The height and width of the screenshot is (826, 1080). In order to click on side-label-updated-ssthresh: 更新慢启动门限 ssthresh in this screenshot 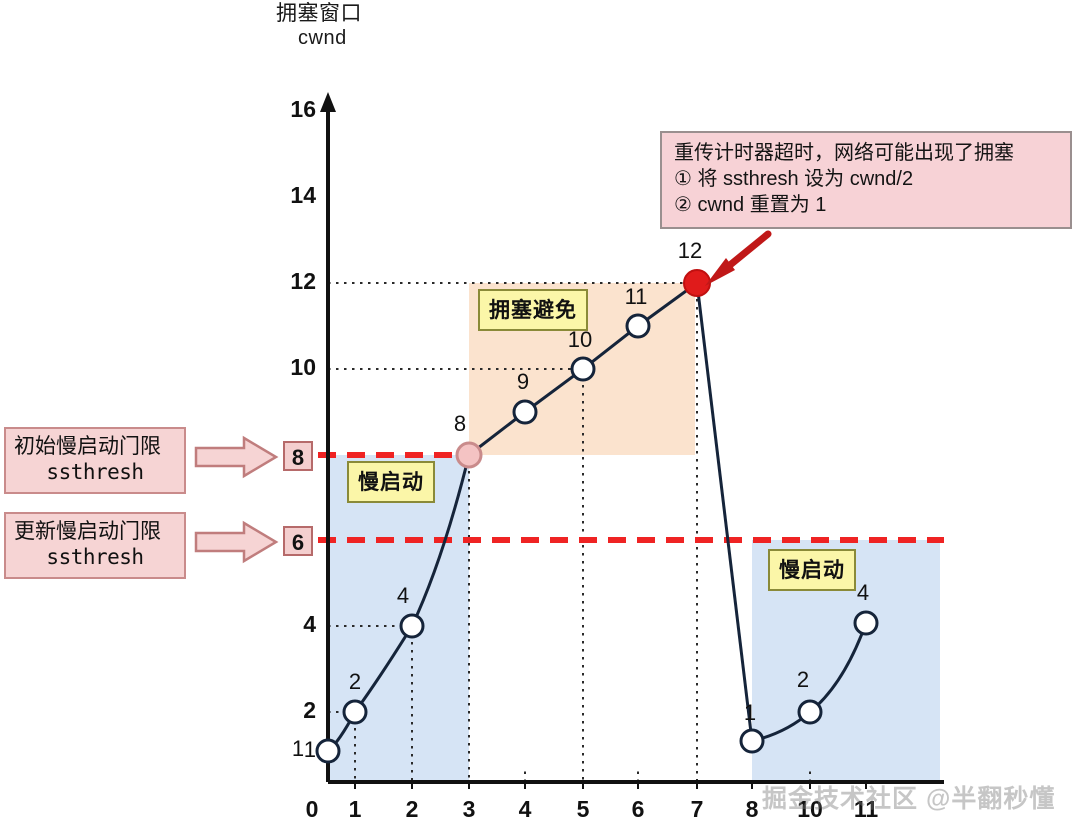, I will do `click(95, 546)`.